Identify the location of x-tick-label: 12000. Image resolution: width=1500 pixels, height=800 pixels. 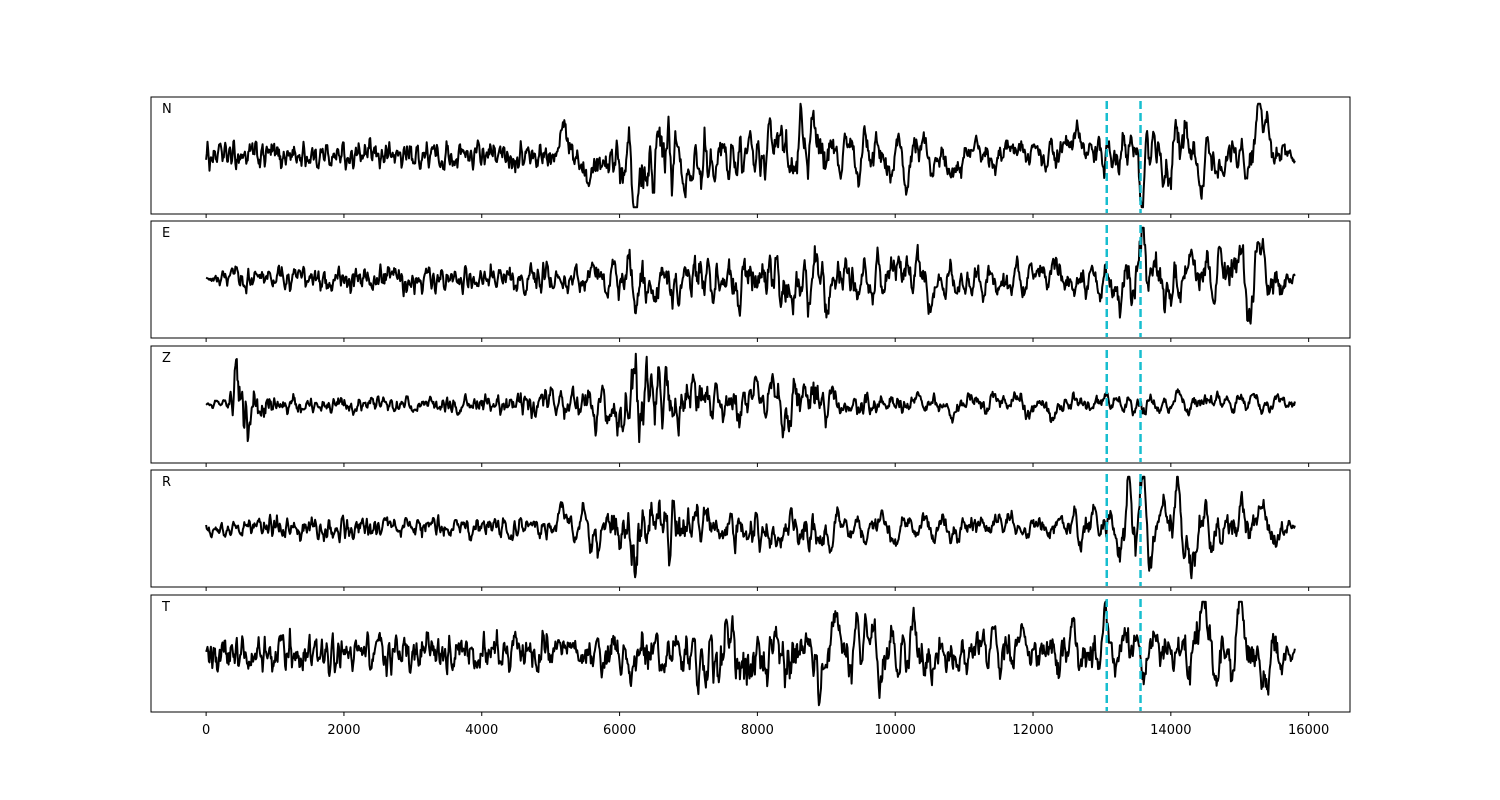
(1032, 730).